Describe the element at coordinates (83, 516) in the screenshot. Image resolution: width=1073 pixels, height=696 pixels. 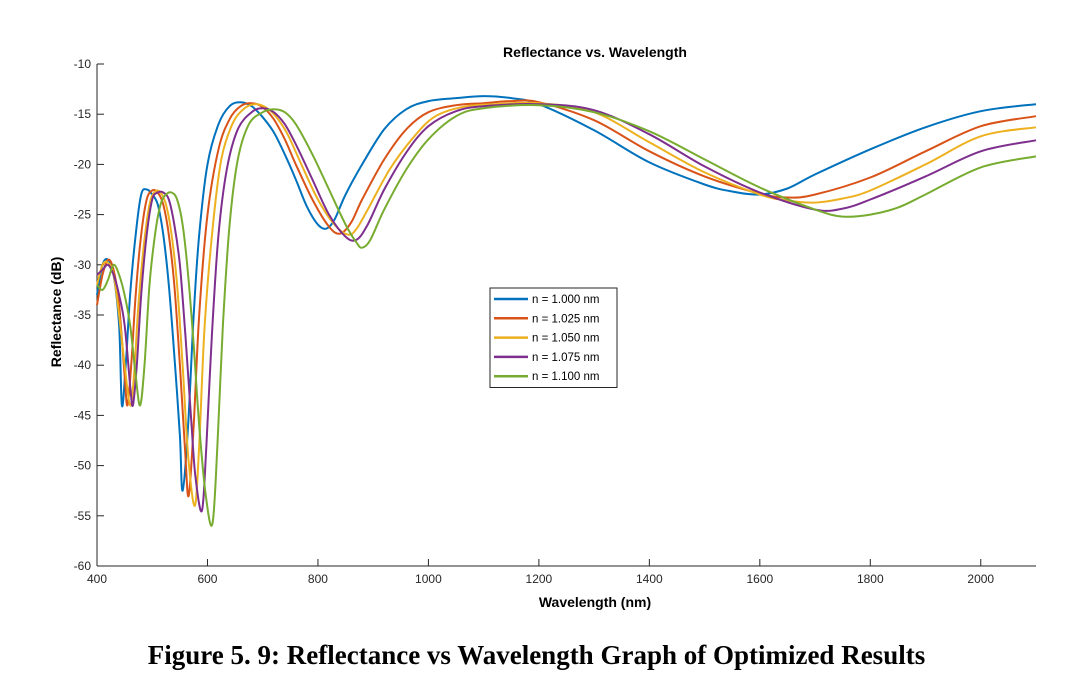
I see `y-tick-label: -55` at that location.